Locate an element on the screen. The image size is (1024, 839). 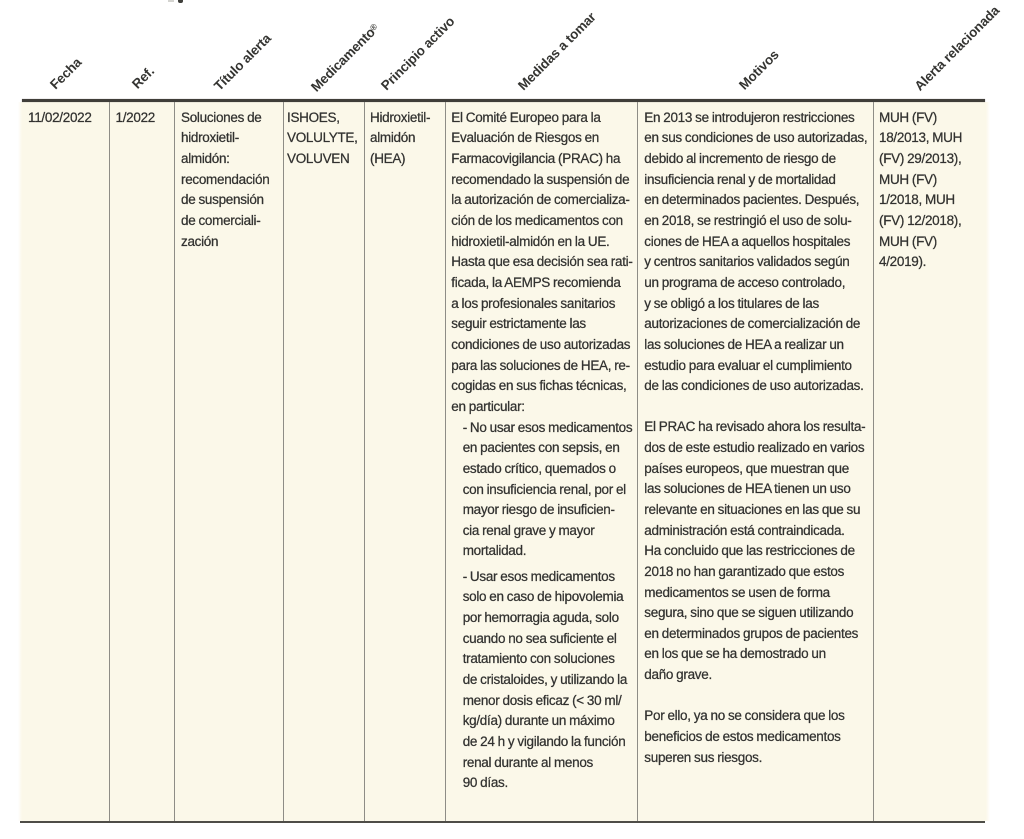
svg-text: Título alerta is located at coordinates (242, 61).